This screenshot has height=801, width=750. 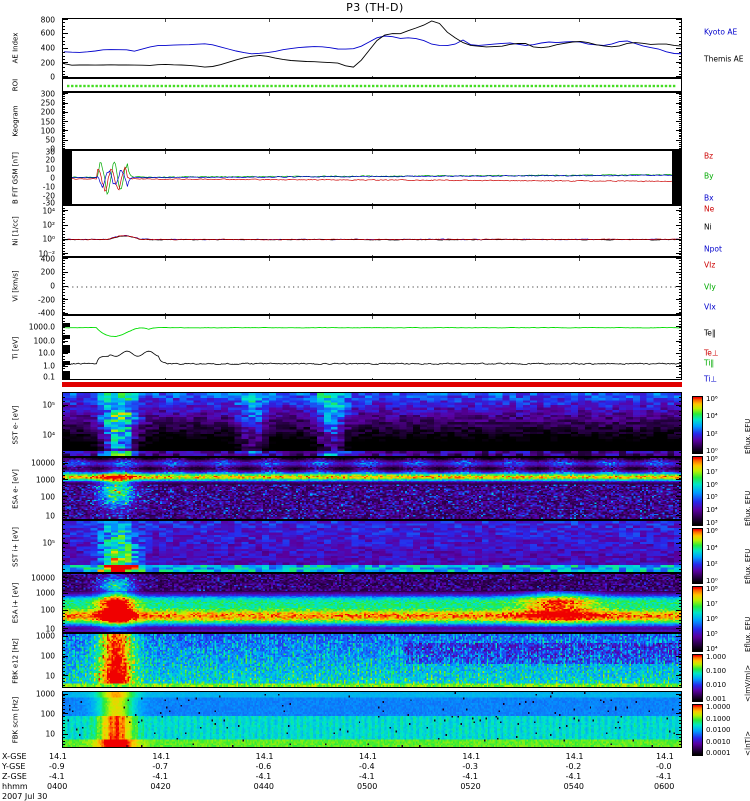 What do you see at coordinates (710, 265) in the screenshot?
I see `legend-viz: VIz` at bounding box center [710, 265].